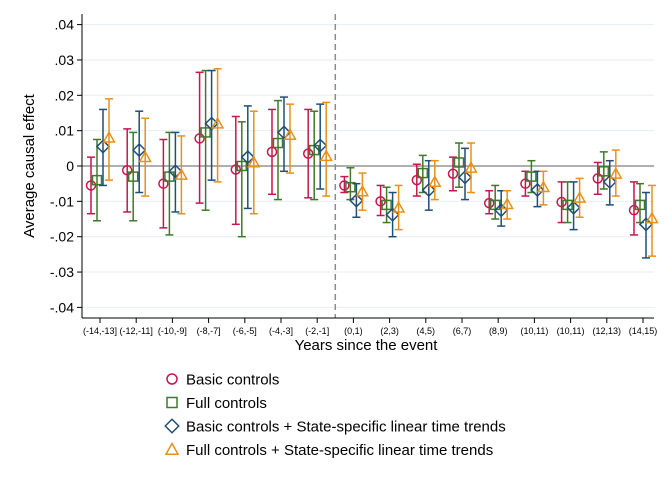 Image resolution: width=671 pixels, height=488 pixels. What do you see at coordinates (65, 95) in the screenshot?
I see `y-tick-label: .02` at bounding box center [65, 95].